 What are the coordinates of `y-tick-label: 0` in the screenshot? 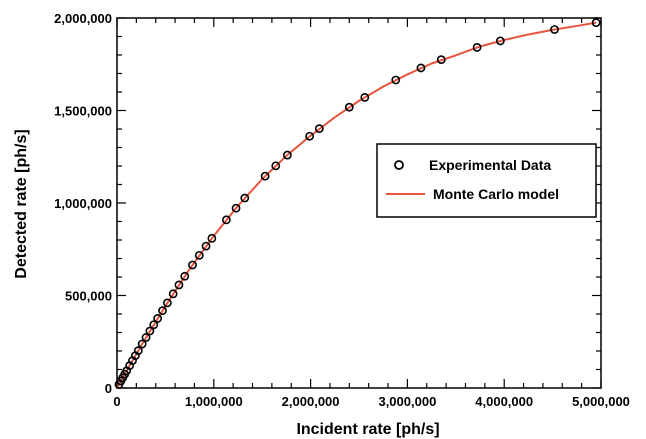 It's located at (108, 388).